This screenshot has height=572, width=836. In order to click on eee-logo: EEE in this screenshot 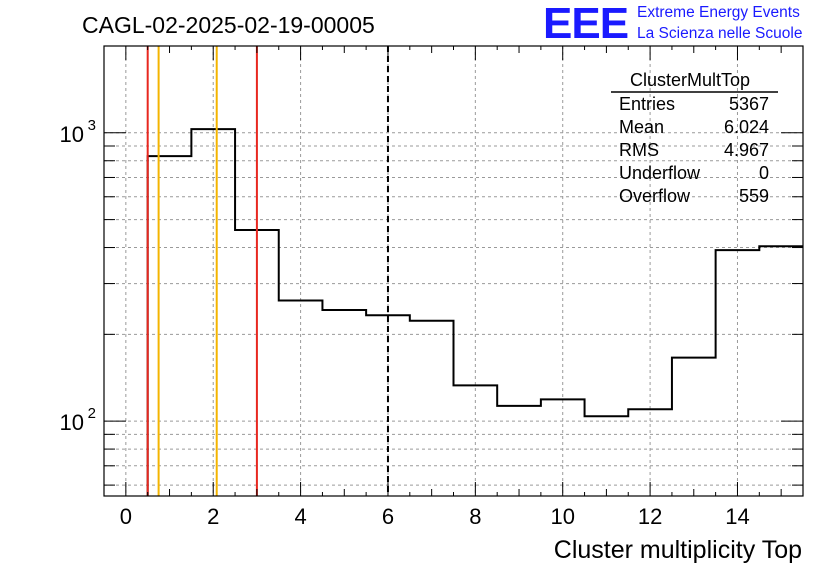, I will do `click(586, 24)`.